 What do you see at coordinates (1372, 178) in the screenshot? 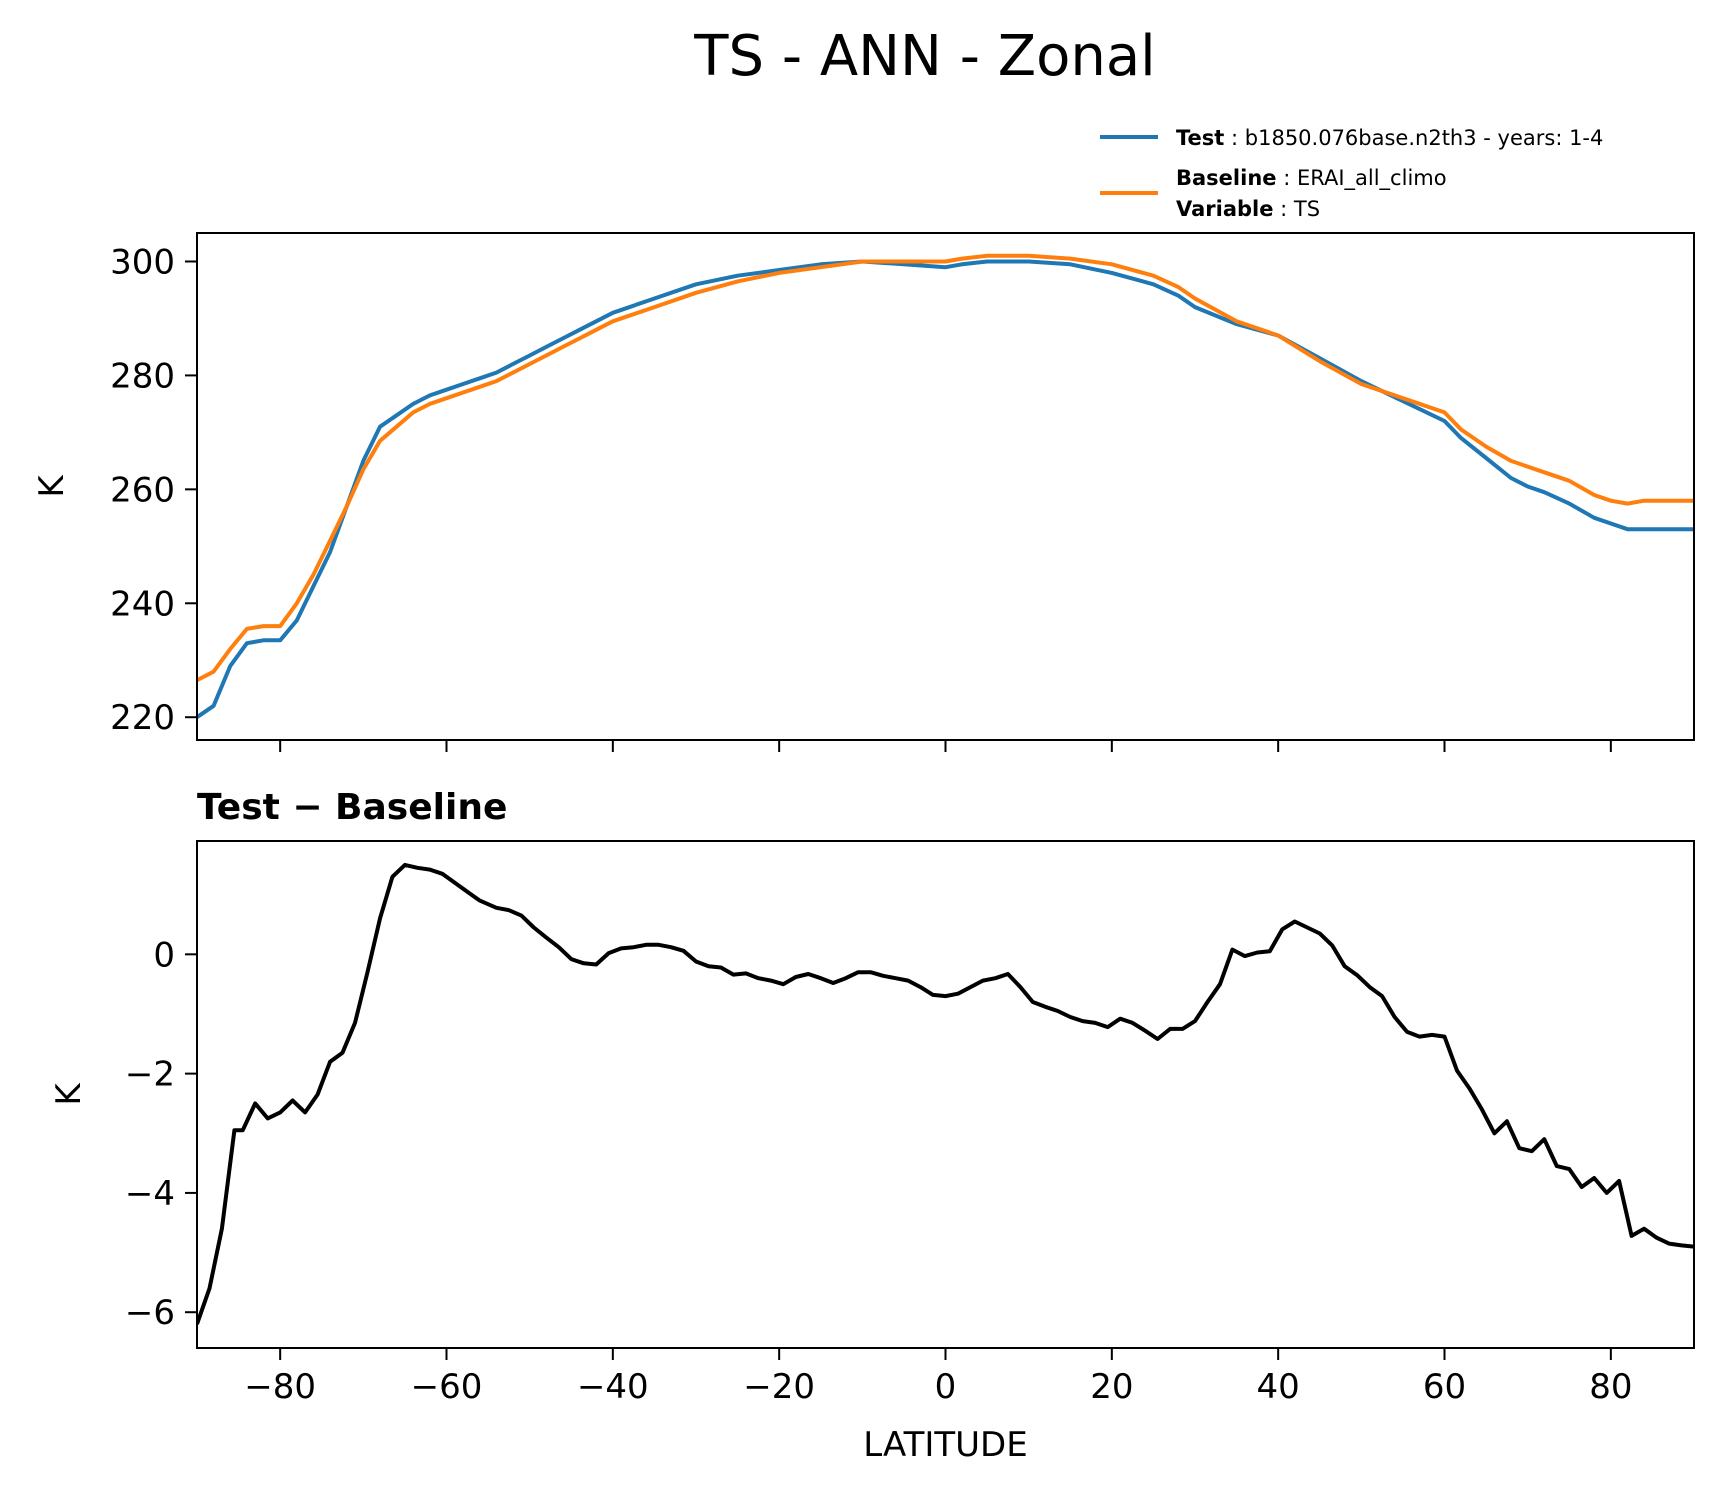
I see `legend-baseline-text: ERAI_all_climo` at bounding box center [1372, 178].